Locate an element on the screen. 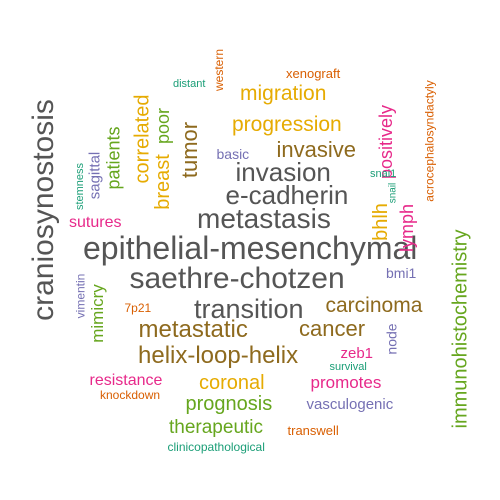  word-sutures: sutures is located at coordinates (95, 222).